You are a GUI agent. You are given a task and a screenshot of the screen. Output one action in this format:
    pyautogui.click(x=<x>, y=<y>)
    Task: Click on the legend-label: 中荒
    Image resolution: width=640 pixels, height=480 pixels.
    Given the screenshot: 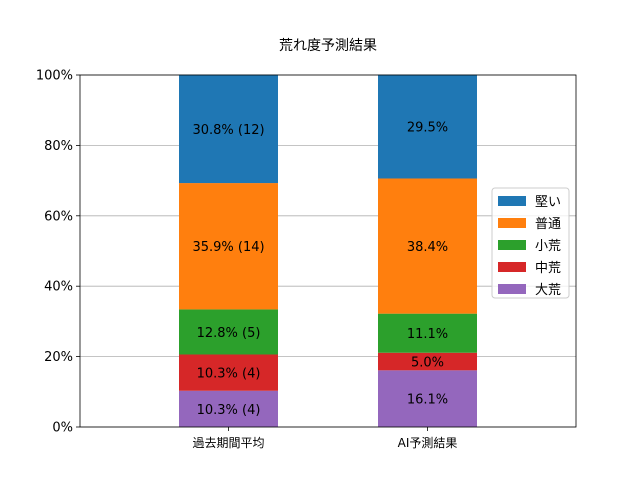 What is the action you would take?
    pyautogui.click(x=548, y=268)
    